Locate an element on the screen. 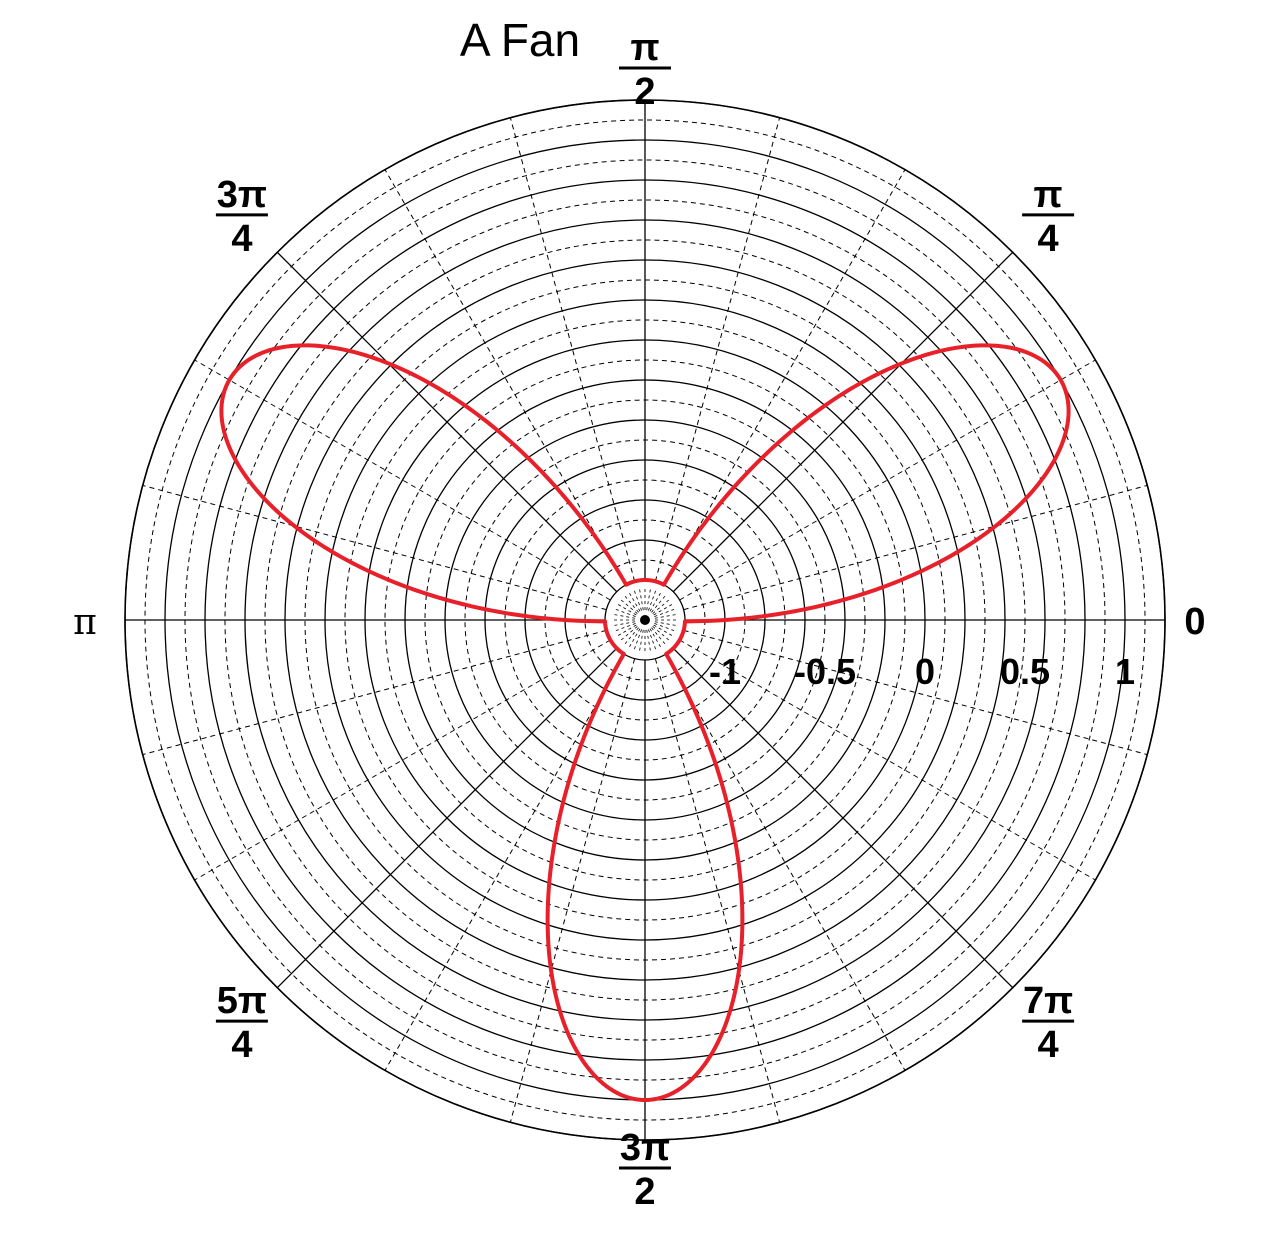  angle-label: 0 is located at coordinates (1194, 622).